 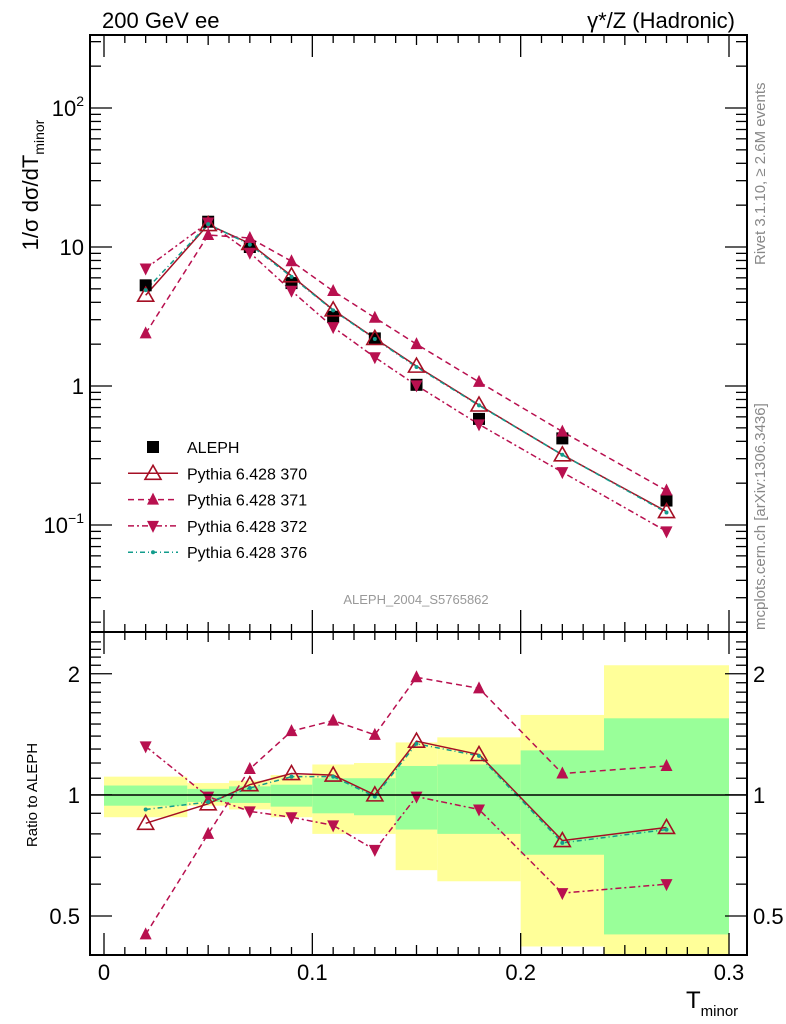 What do you see at coordinates (415, 599) in the screenshot?
I see `analysis-label: ALEPH_2004_S5765862` at bounding box center [415, 599].